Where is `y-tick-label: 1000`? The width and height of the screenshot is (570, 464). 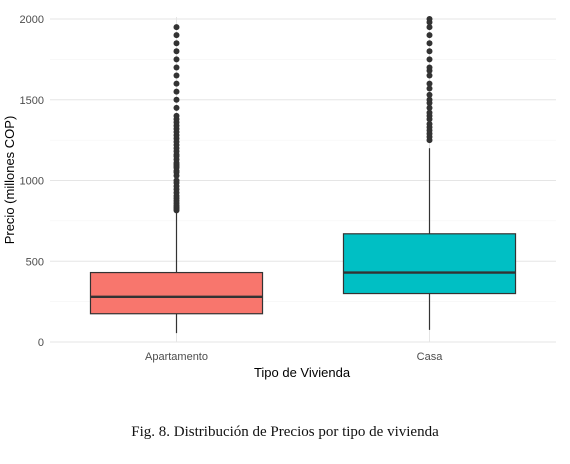 y-tick-label: 1000 is located at coordinates (32, 182).